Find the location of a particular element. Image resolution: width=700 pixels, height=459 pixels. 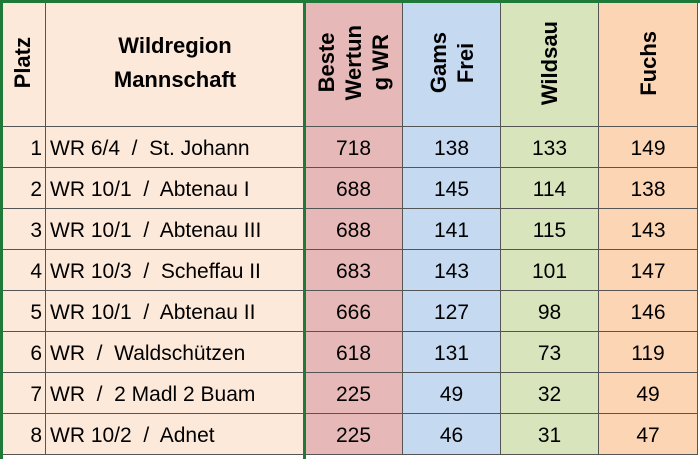

rank-cell: 8 is located at coordinates (23, 434).